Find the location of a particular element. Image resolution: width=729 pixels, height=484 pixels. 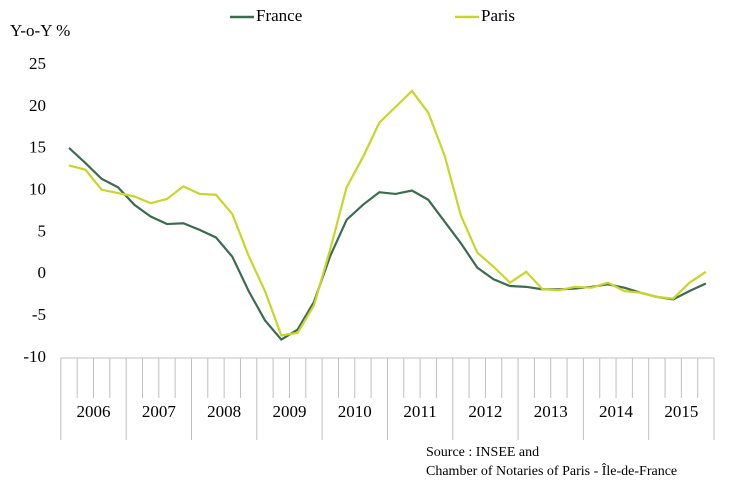

y-tick-label: 15 is located at coordinates (37, 147).